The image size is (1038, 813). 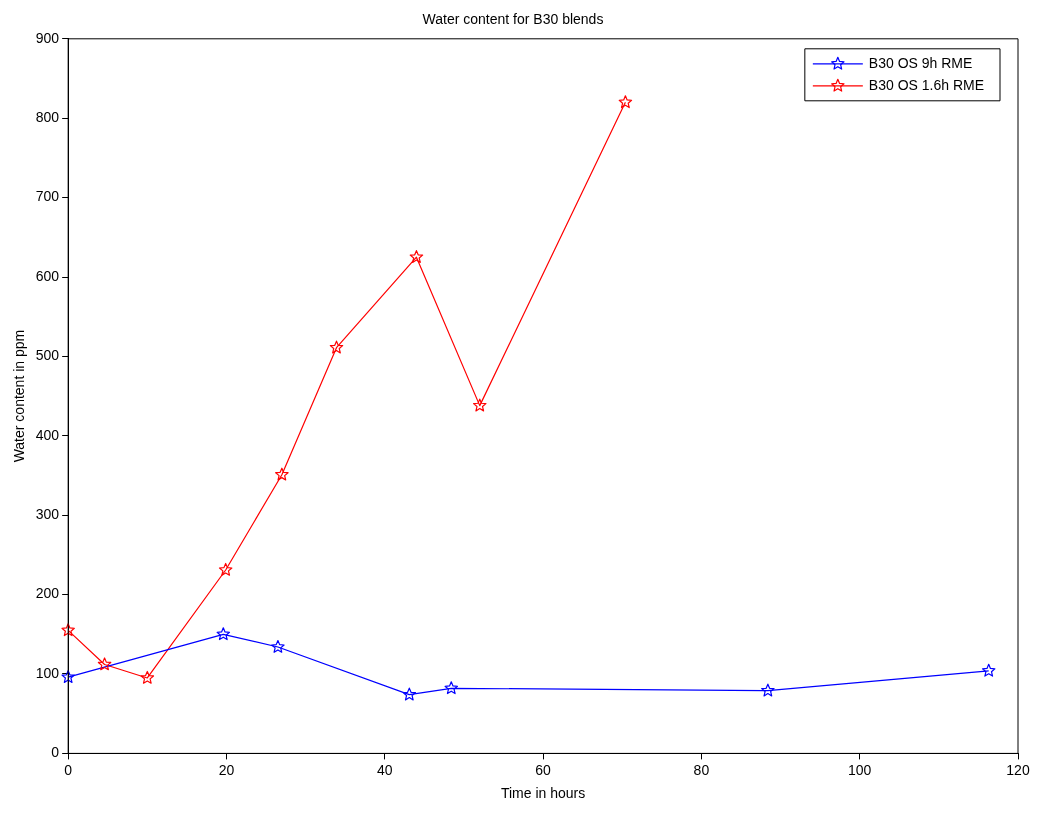 What do you see at coordinates (920, 62) in the screenshot?
I see `legend-label: B30 OS 9h RME` at bounding box center [920, 62].